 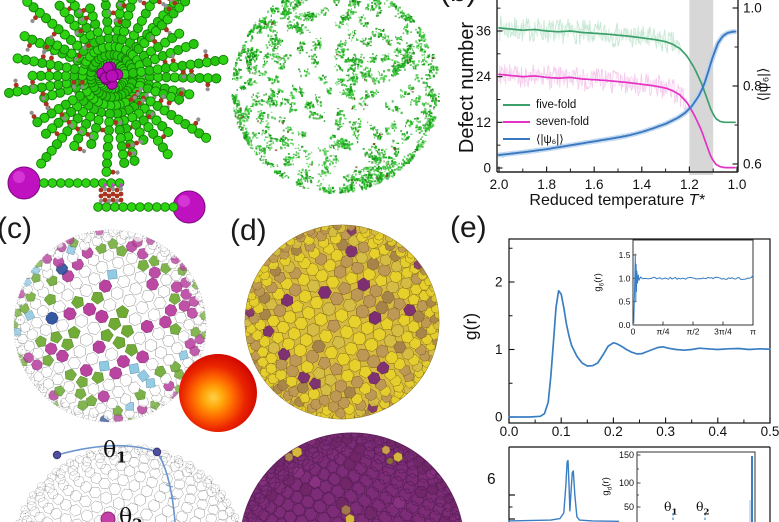 I want to click on tick-label: 1.4, so click(x=641, y=184).